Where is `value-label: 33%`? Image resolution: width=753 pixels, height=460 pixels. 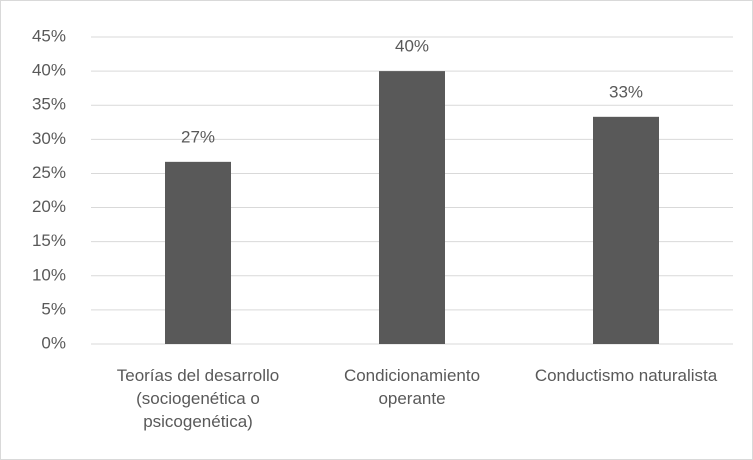 value-label: 33% is located at coordinates (626, 91).